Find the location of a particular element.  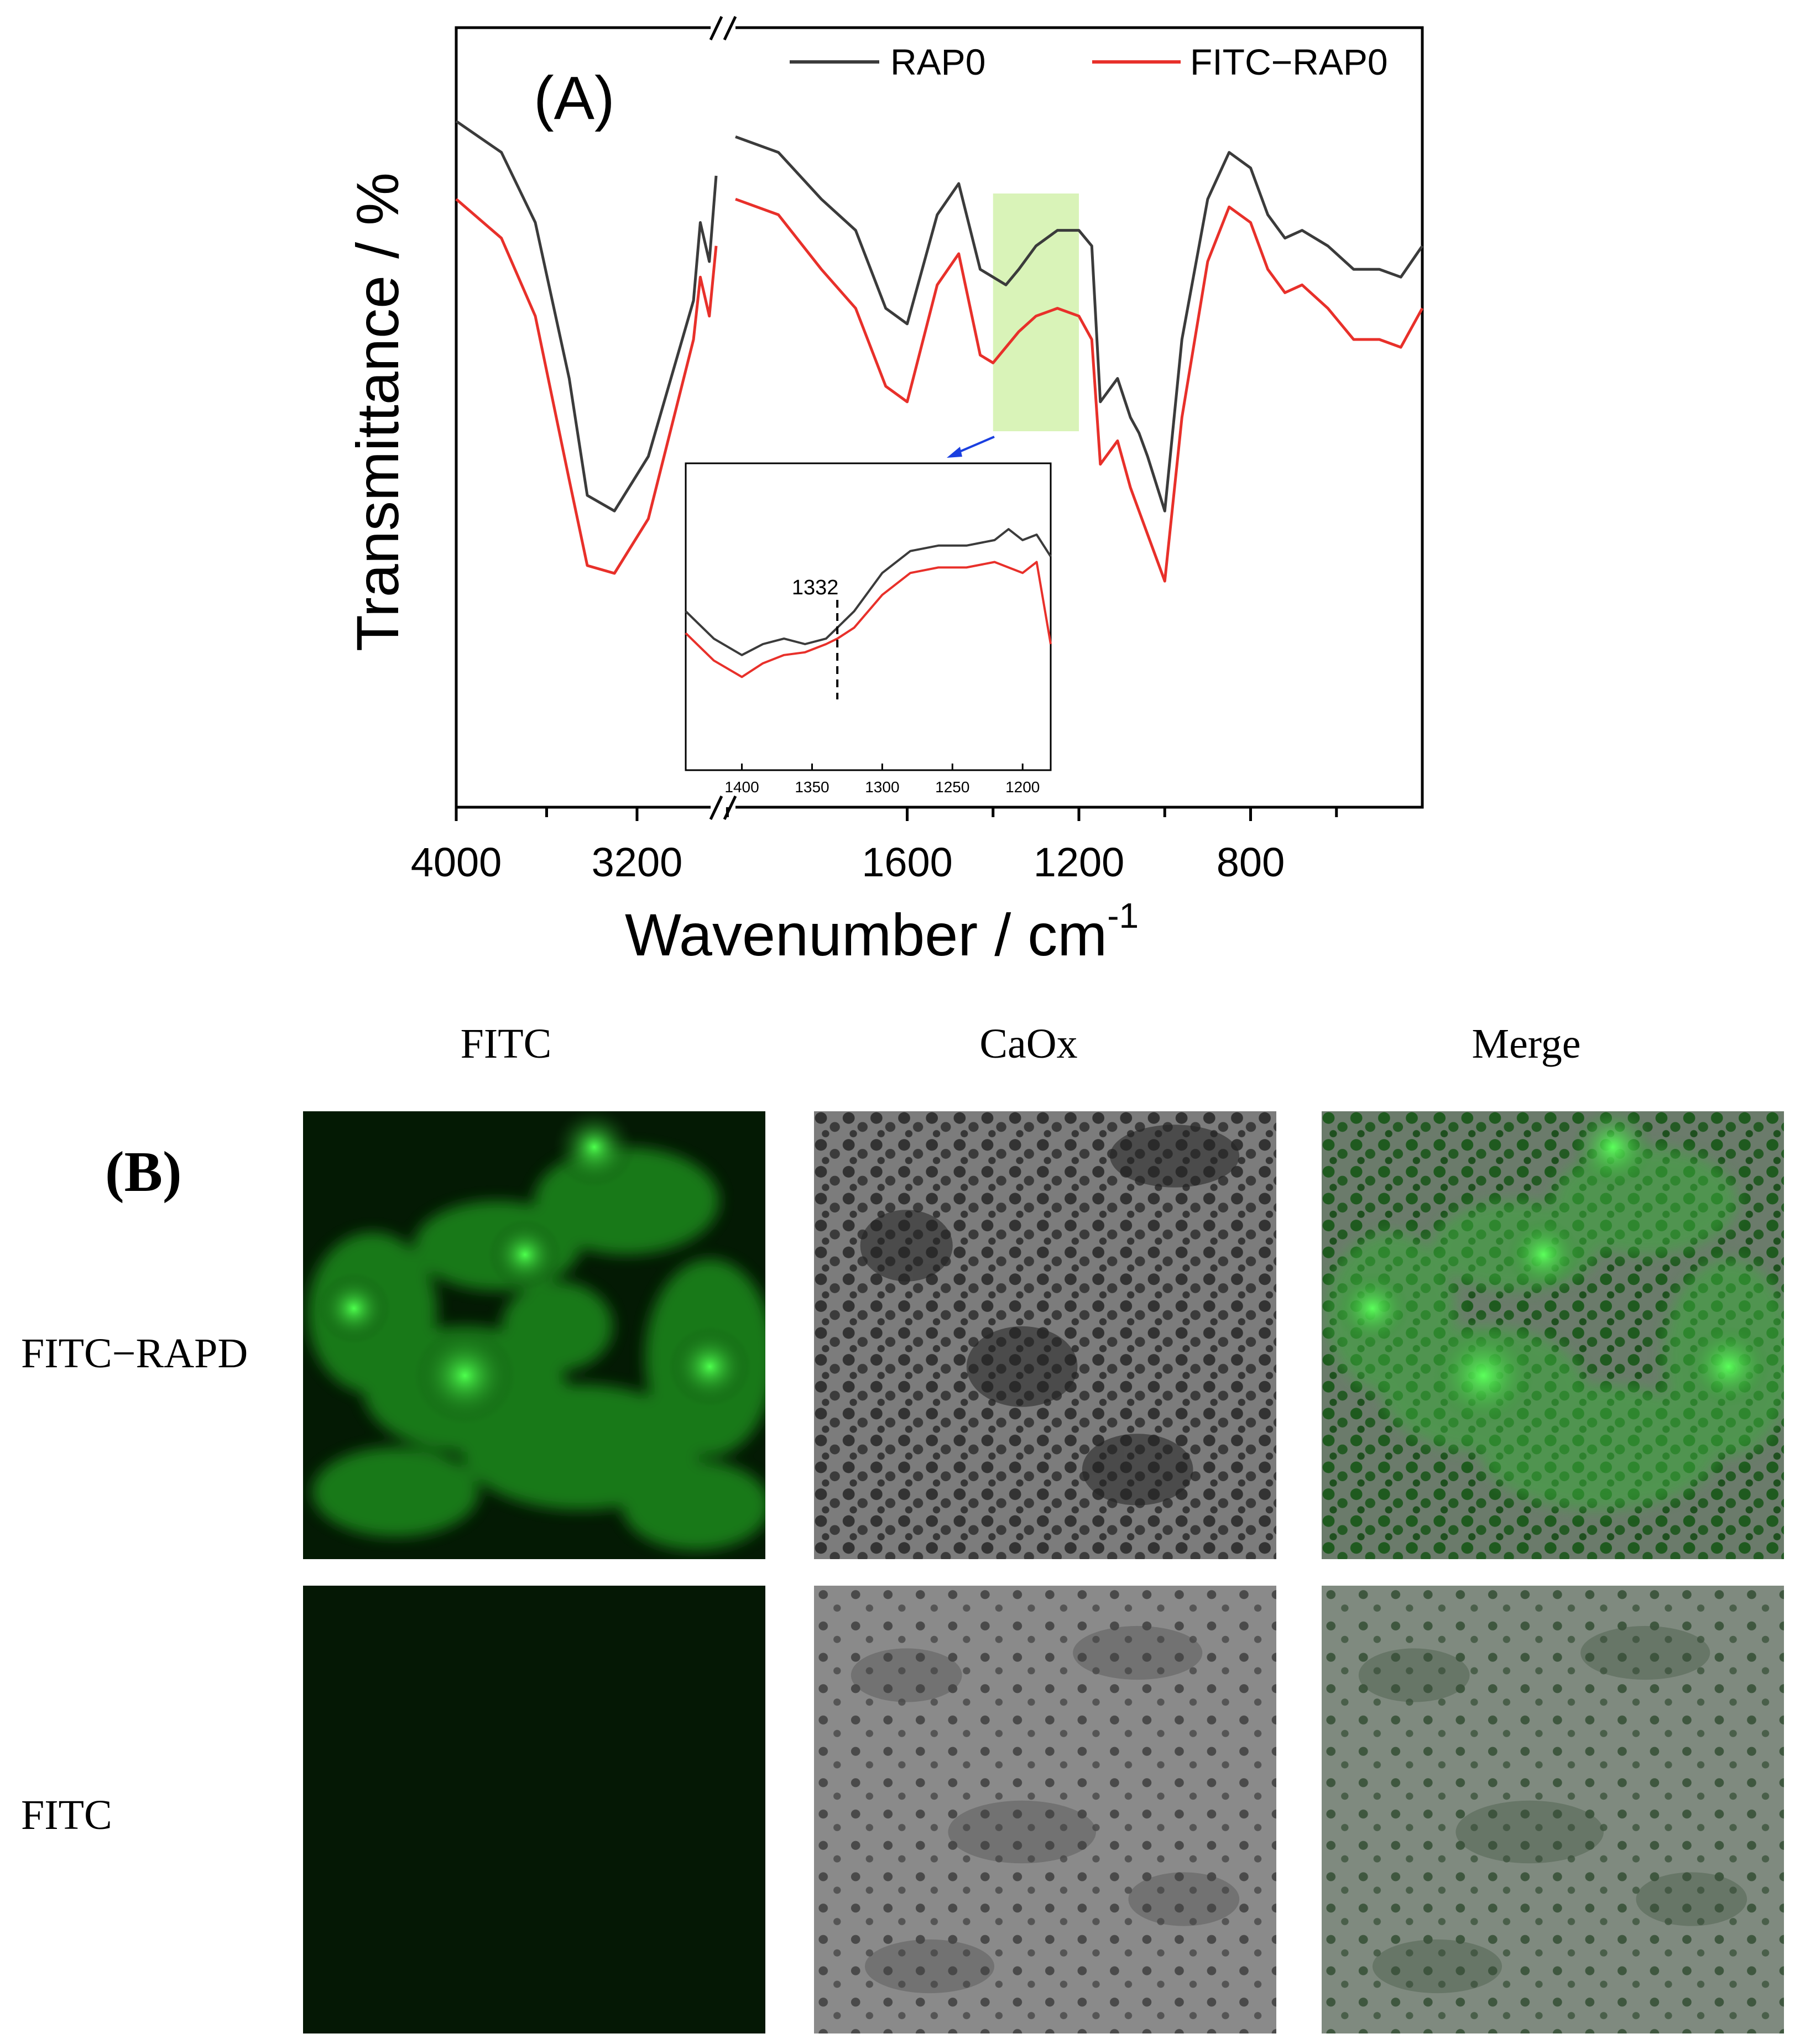

inset-series-line-fitc-rap0 is located at coordinates (868, 619).